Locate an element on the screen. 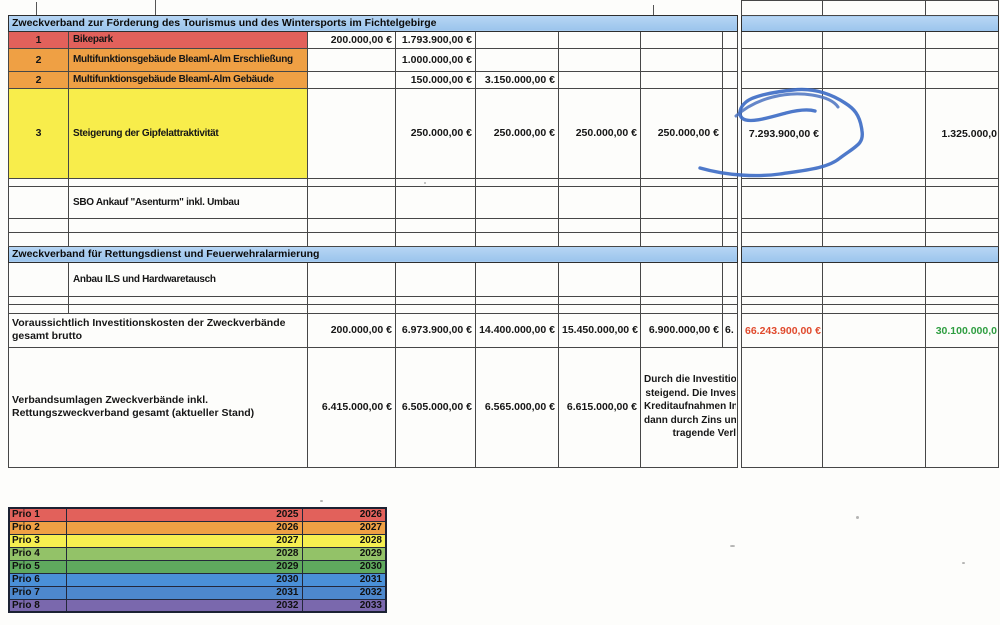 This screenshot has height=625, width=1000. value-cell: 14.400.000,00 € is located at coordinates (517, 330).